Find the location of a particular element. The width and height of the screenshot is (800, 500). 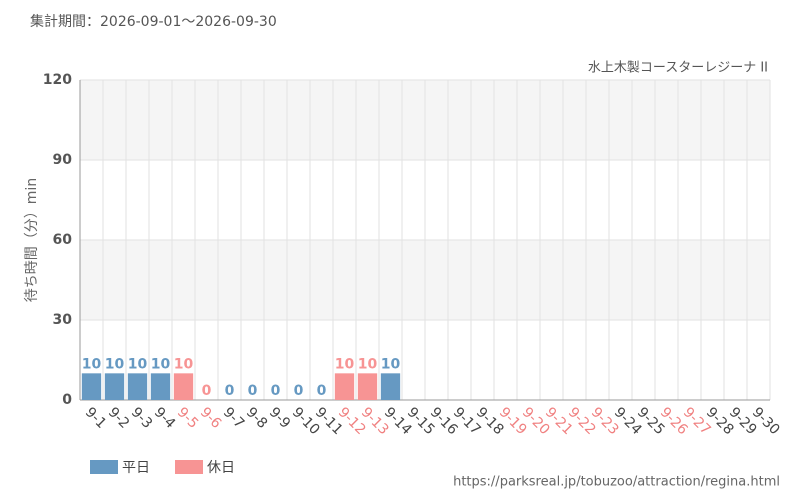

legend-label: 休日 is located at coordinates (221, 468).